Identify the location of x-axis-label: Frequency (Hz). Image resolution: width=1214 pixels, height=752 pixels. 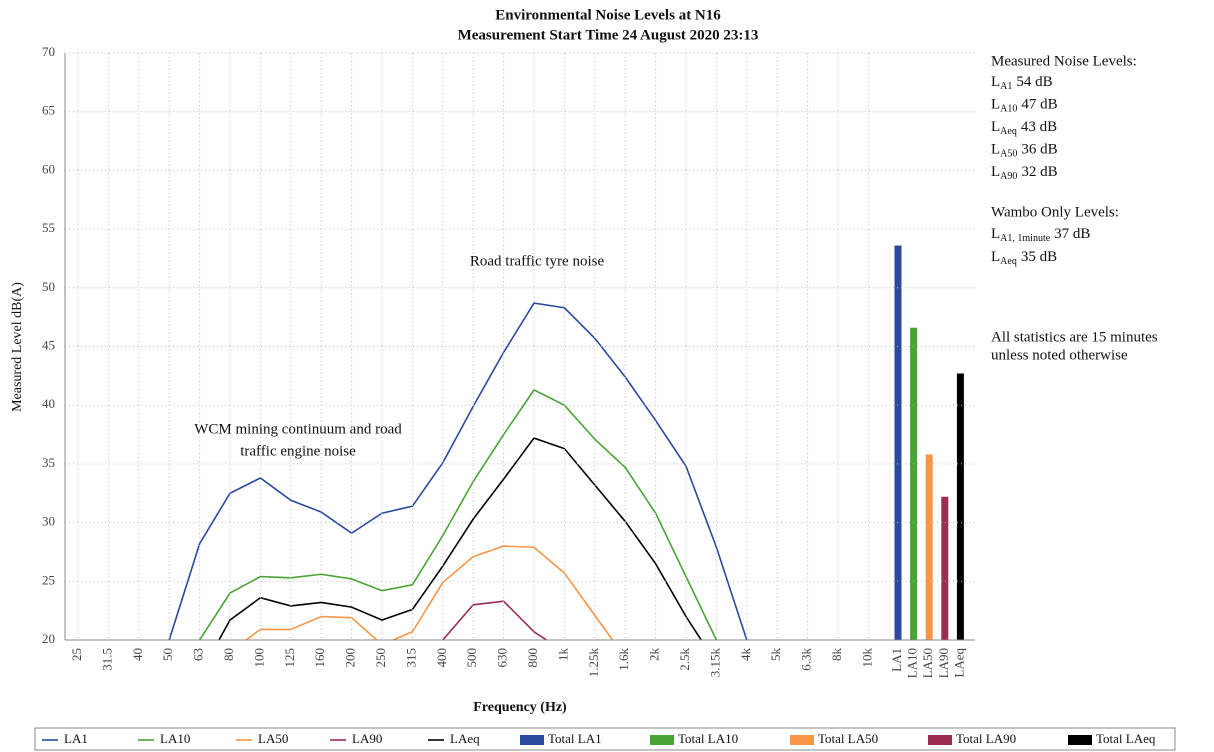
(520, 707).